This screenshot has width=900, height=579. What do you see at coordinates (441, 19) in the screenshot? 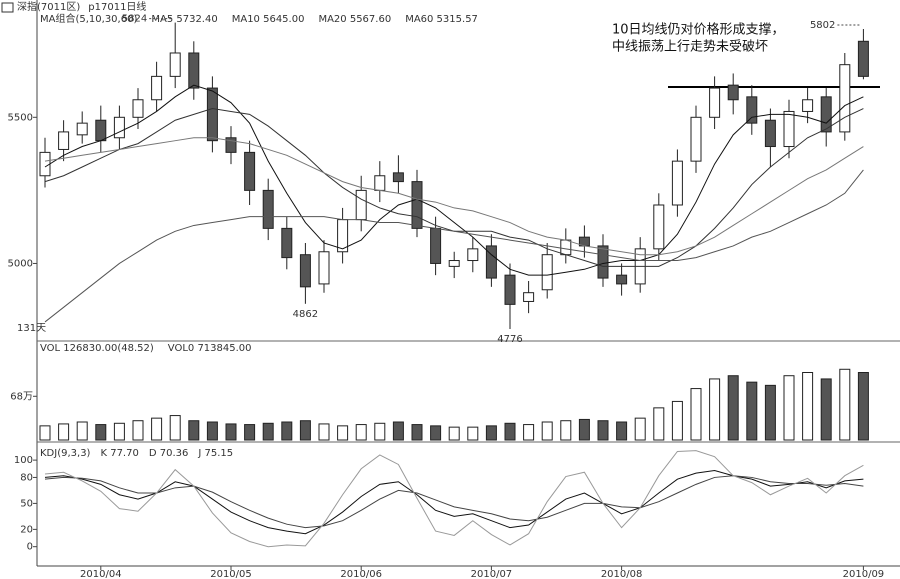
I see `header-text: MA60 5315.57` at bounding box center [441, 19].